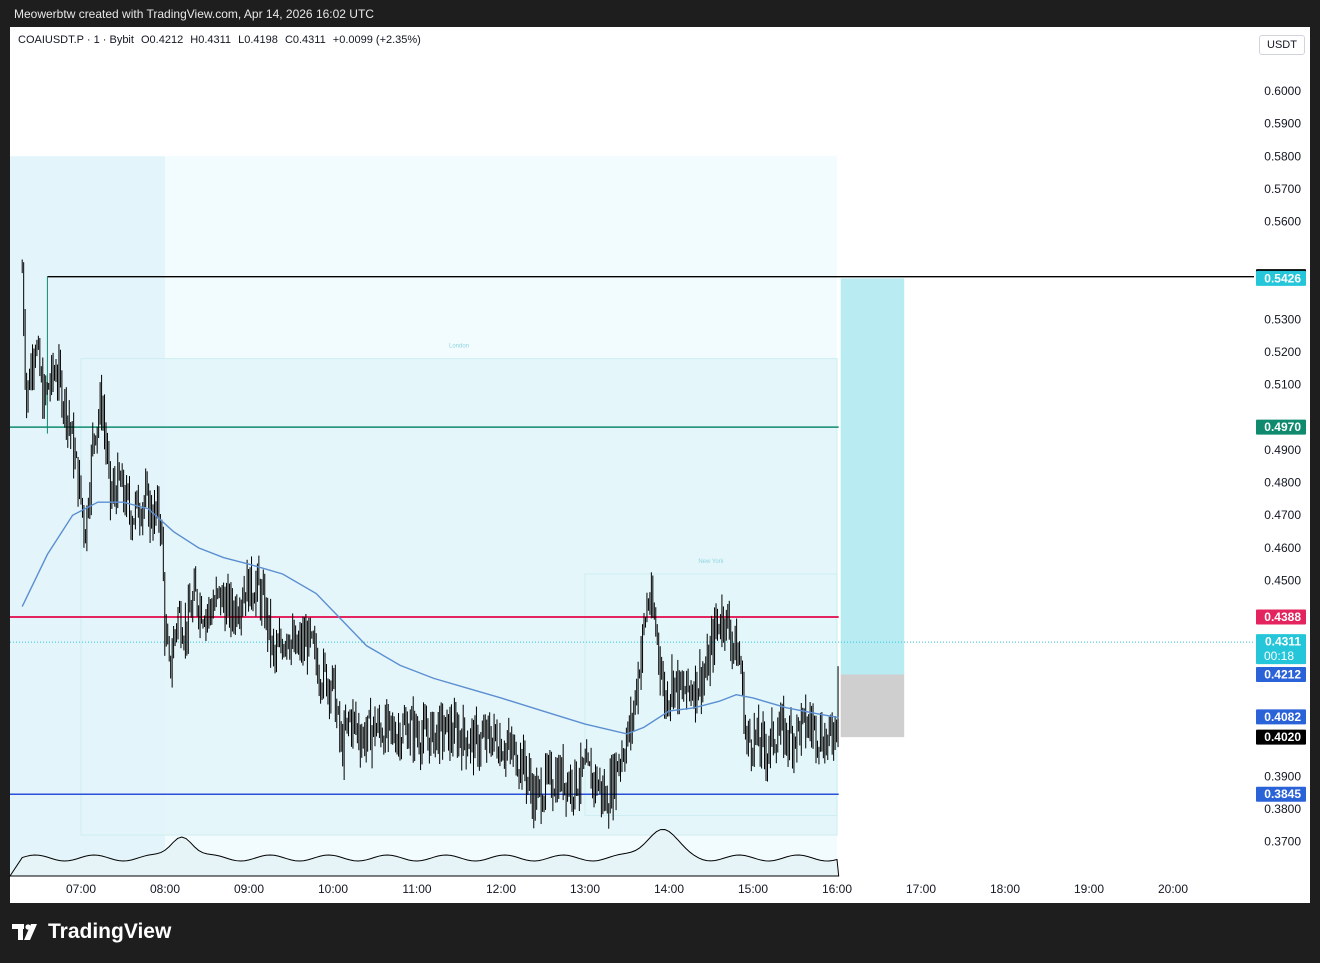 Image resolution: width=1320 pixels, height=963 pixels. Describe the element at coordinates (165, 889) in the screenshot. I see `x-tick-label: 08:00` at that location.